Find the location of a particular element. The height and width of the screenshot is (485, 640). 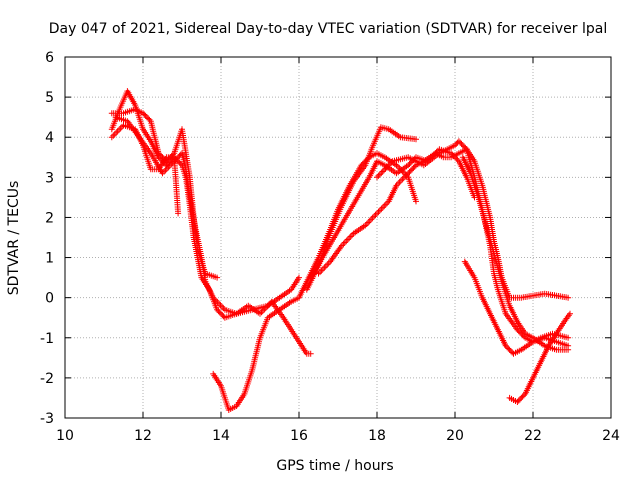

y-tick-label: -2 is located at coordinates (47, 379).